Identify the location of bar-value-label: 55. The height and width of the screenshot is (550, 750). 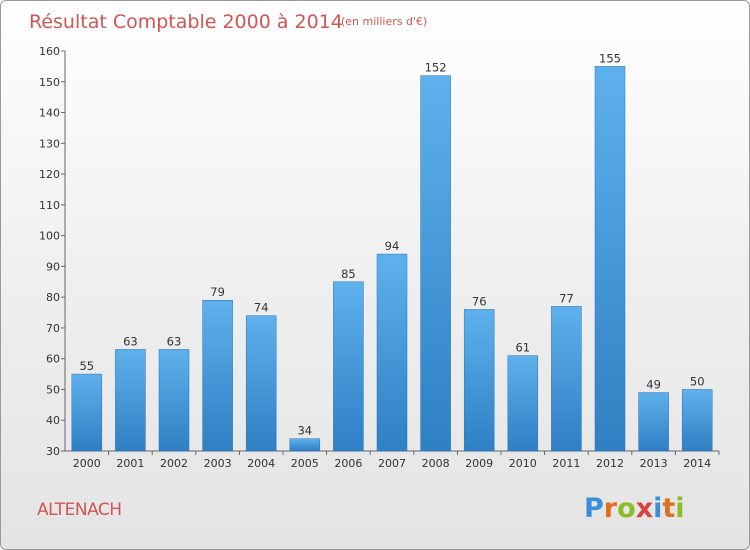
(86, 366).